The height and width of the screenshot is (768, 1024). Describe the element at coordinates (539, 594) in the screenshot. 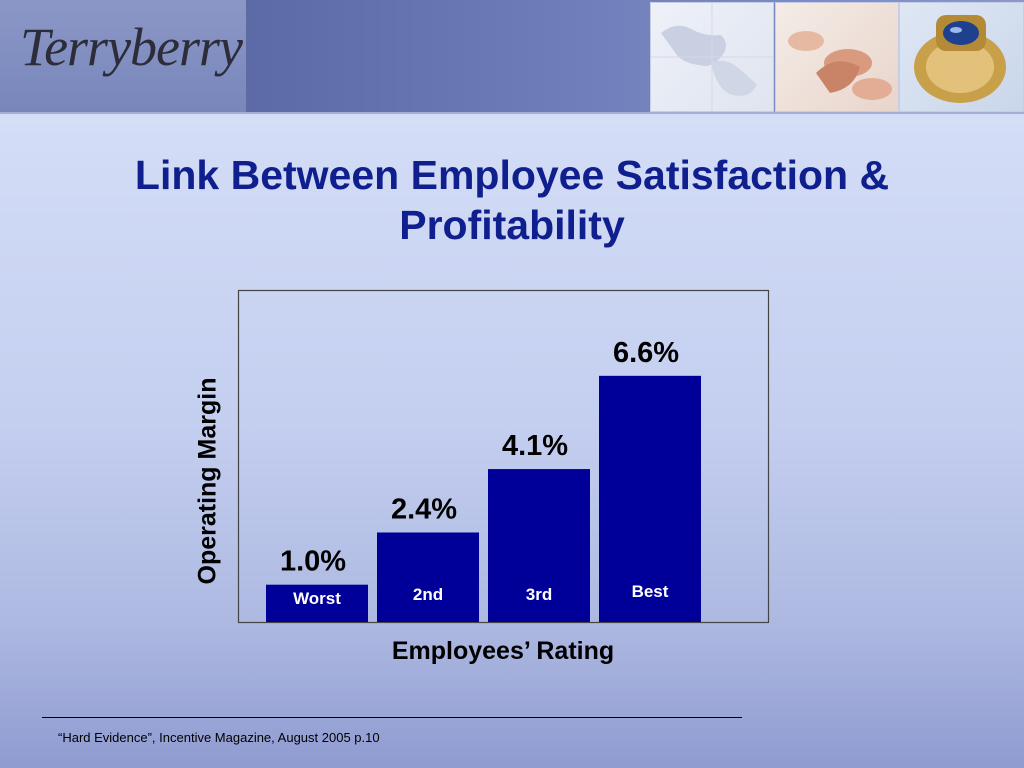

I see `category-label-3rd: 3rd` at that location.